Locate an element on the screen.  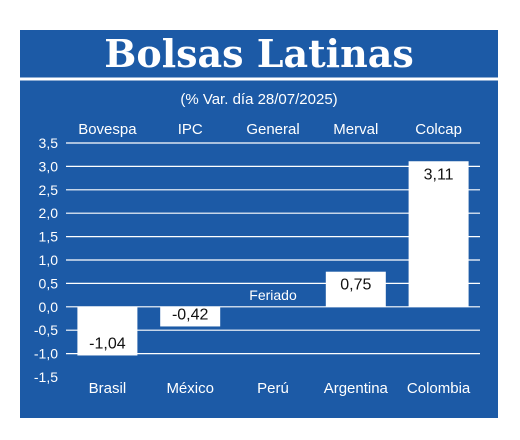
y-tick-label: -0,5 is located at coordinates (46, 330).